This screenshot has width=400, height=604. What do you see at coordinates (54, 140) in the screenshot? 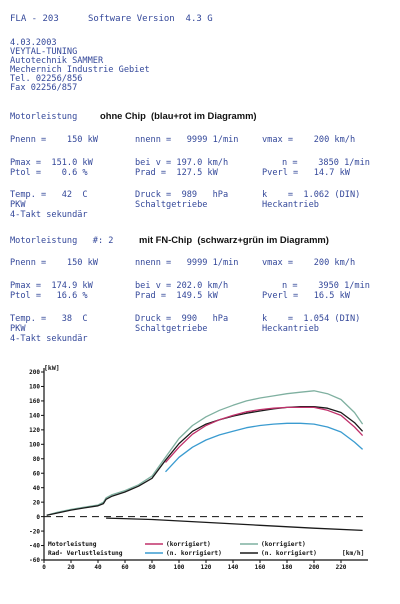
I see `run1-pnenn: Pnenn = 150 kW` at bounding box center [54, 140].